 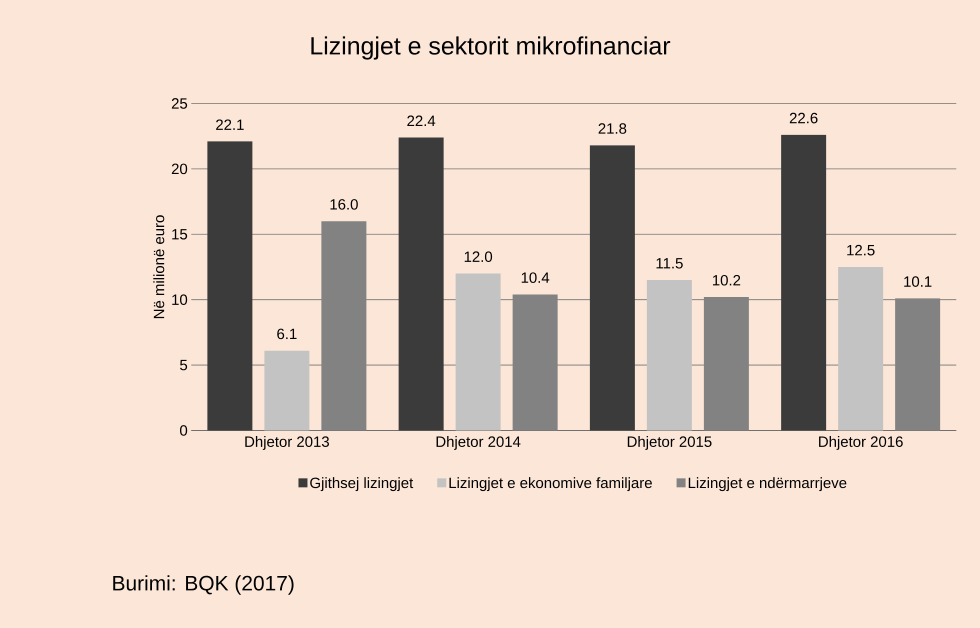 I want to click on legend-label: Gjithsej lizingjet, so click(x=362, y=484).